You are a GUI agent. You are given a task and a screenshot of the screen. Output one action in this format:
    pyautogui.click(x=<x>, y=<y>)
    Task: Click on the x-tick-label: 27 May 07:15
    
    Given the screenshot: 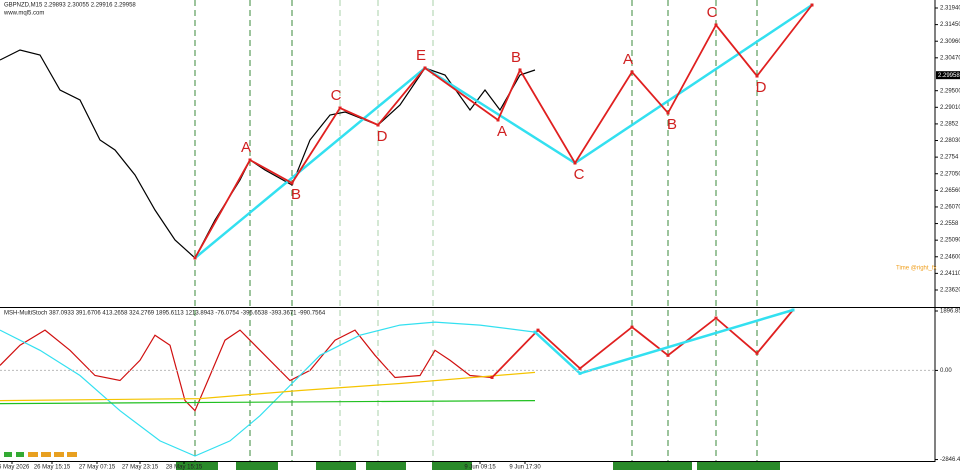 What is the action you would take?
    pyautogui.click(x=97, y=468)
    